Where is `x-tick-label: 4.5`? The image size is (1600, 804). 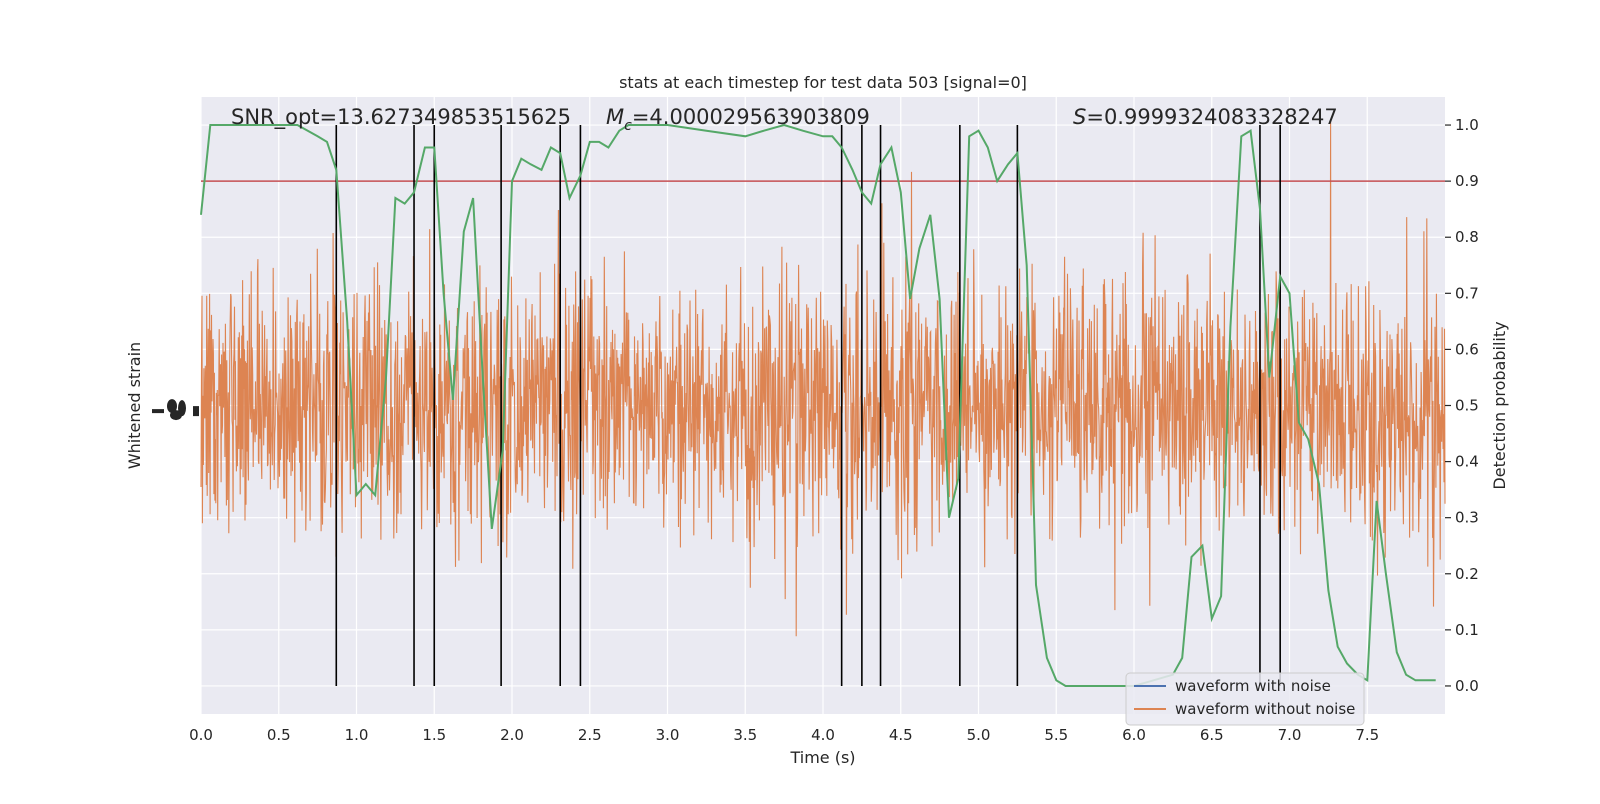 x-tick-label: 4.5 is located at coordinates (901, 735).